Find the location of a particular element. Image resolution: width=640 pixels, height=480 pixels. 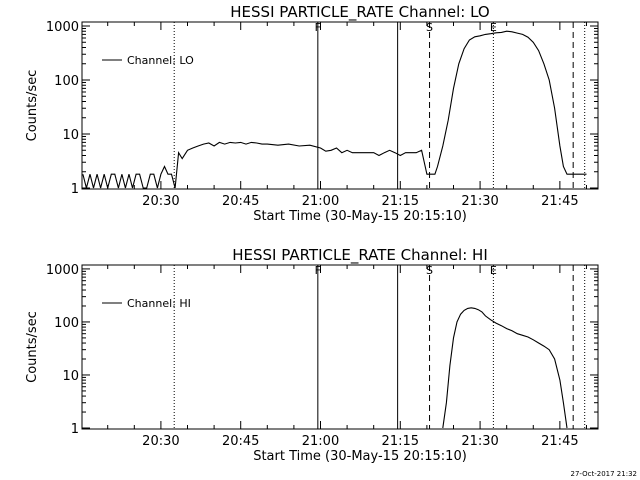

timestamp-footer: 27-Oct-2017 21:32 is located at coordinates (604, 474).